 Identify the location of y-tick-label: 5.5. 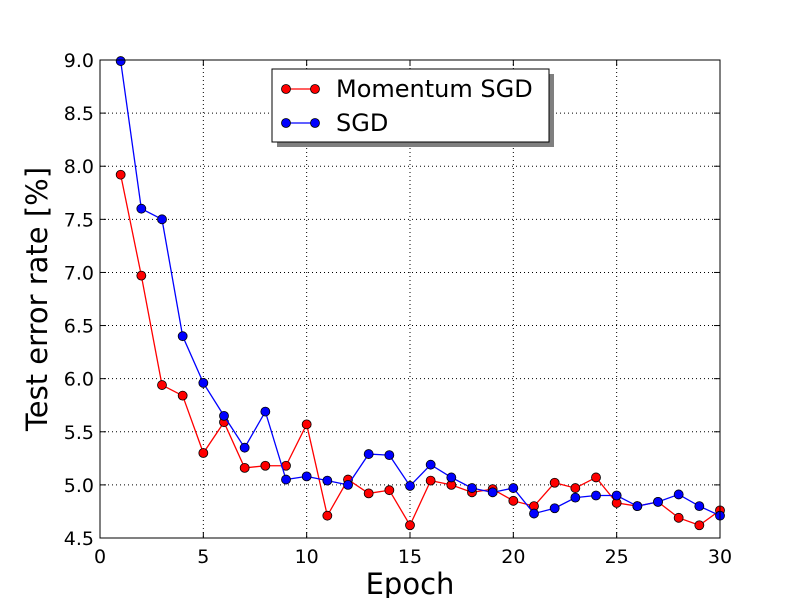
(79, 433).